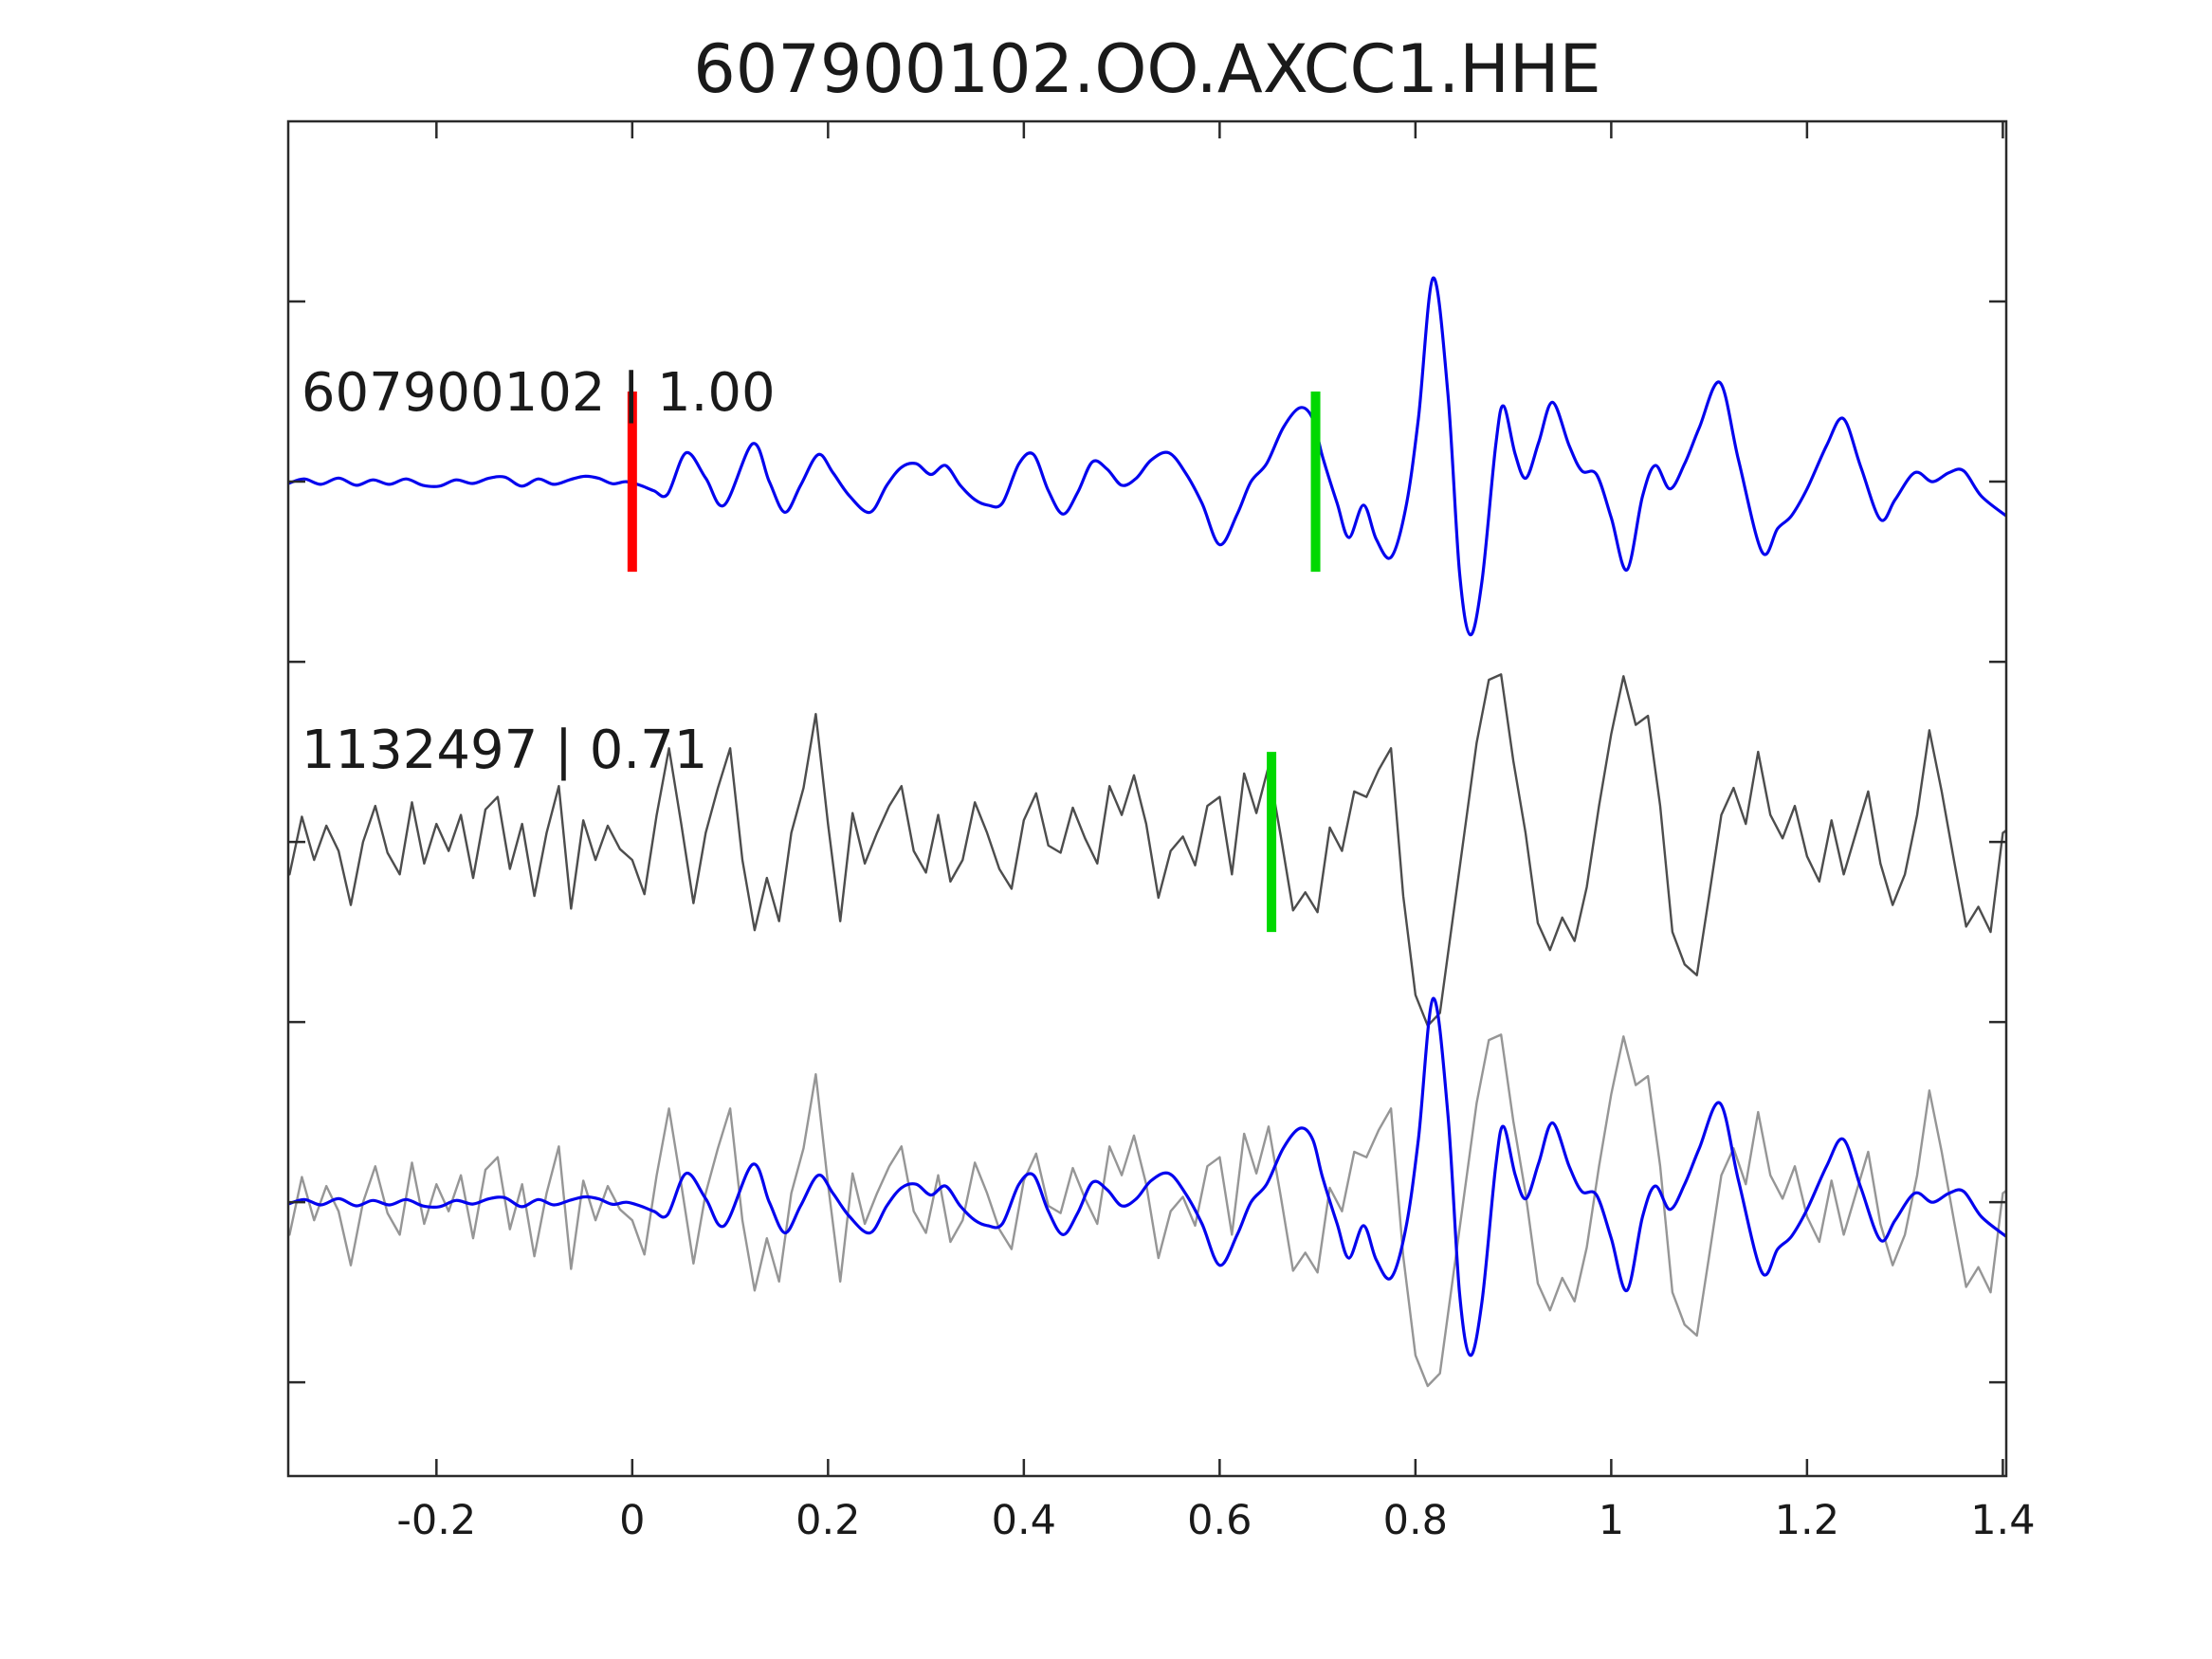 Image resolution: width=2212 pixels, height=1659 pixels. What do you see at coordinates (1611, 1520) in the screenshot?
I see `x-tick-label: 1` at bounding box center [1611, 1520].